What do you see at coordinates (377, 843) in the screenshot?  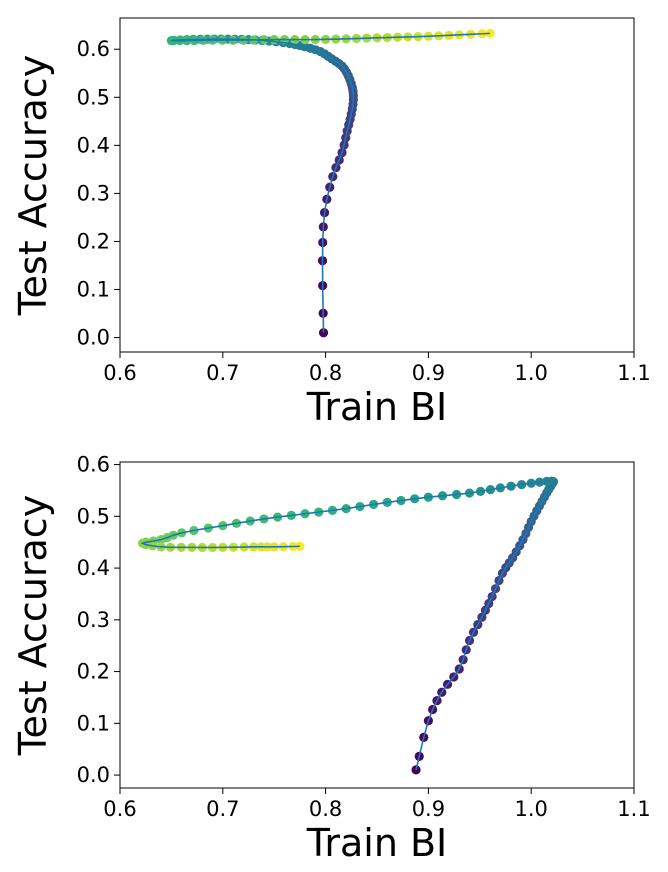 I see `x-axis-label-bottom: Train BI` at bounding box center [377, 843].